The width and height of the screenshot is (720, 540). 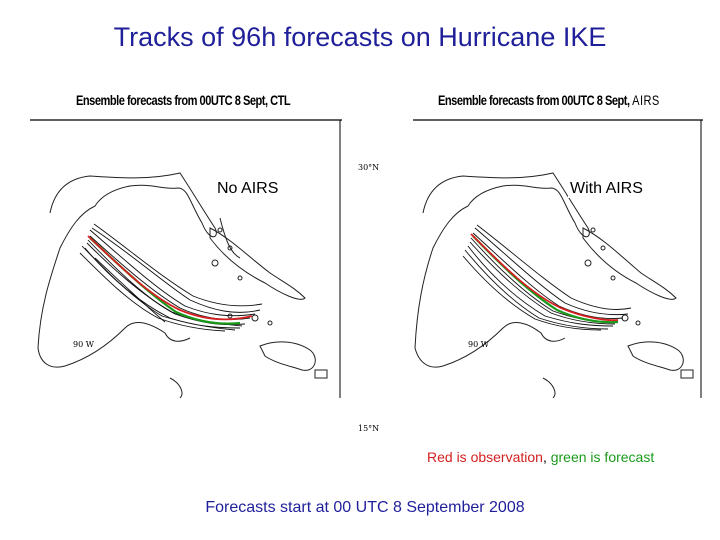 I want to click on legend-observation: Red is observation, so click(x=485, y=457).